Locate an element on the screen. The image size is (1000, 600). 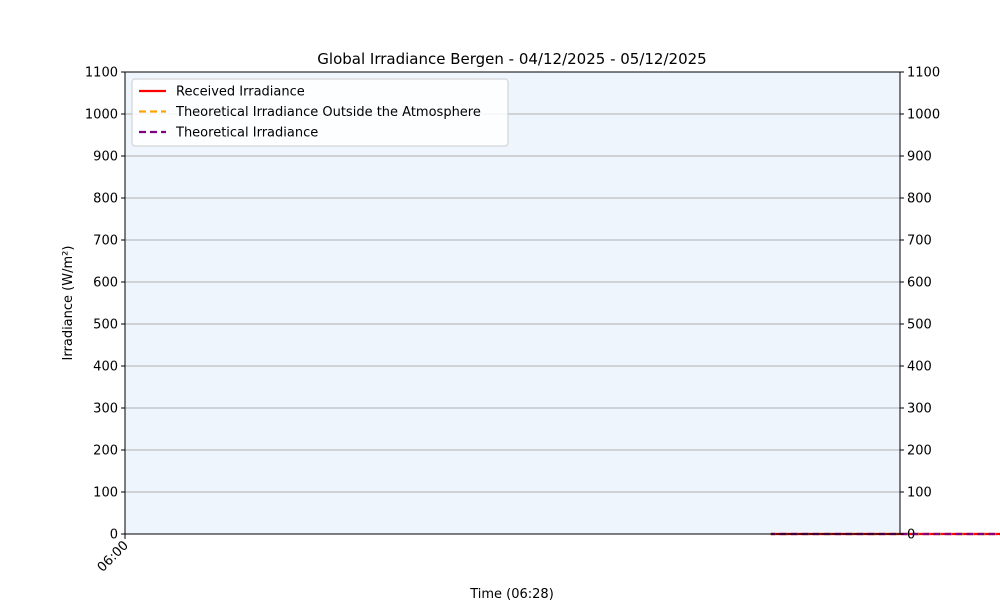
y-tick-label-left: 700 is located at coordinates (105, 241).